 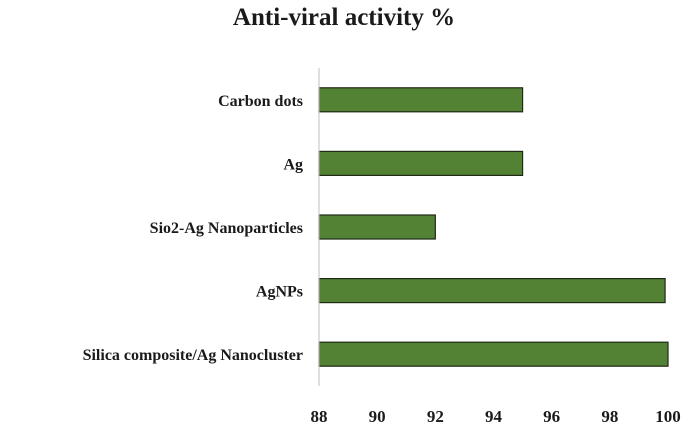 What do you see at coordinates (493, 354) in the screenshot?
I see `bar-silica-composite-ag-nanocluster` at bounding box center [493, 354].